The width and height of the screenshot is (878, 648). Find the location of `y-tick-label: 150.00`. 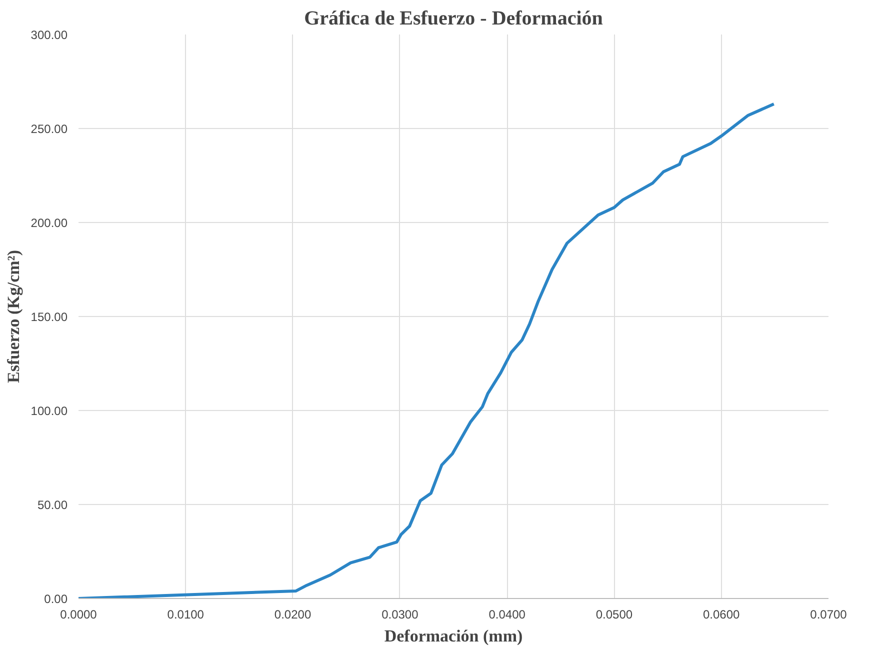

y-tick-label: 150.00 is located at coordinates (49, 317).